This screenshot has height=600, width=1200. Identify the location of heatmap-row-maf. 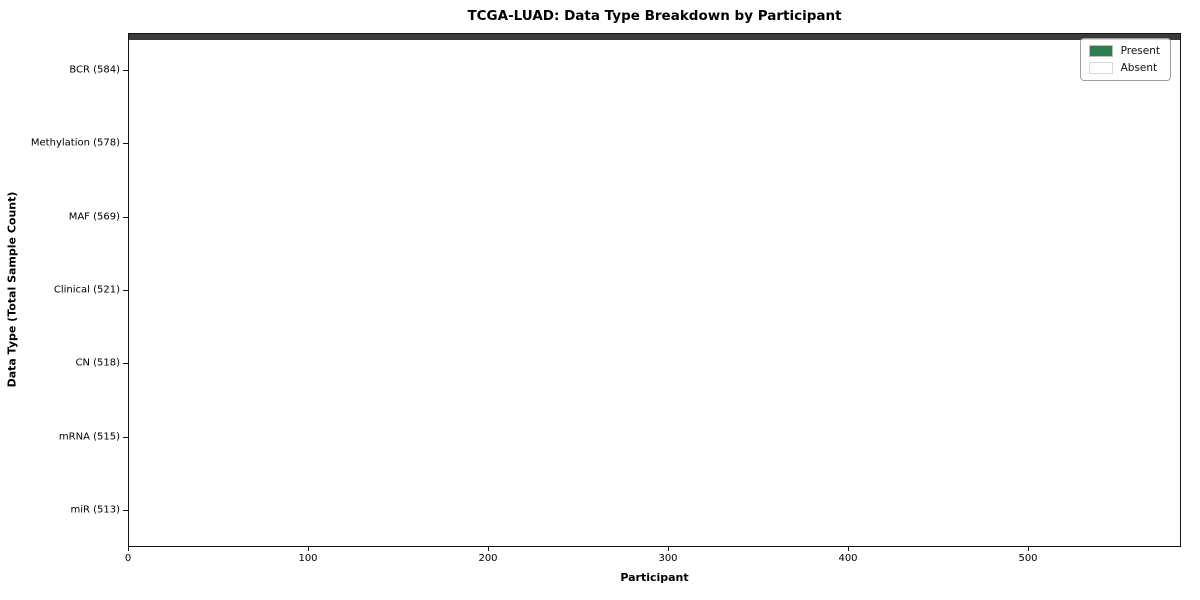
(654, 35).